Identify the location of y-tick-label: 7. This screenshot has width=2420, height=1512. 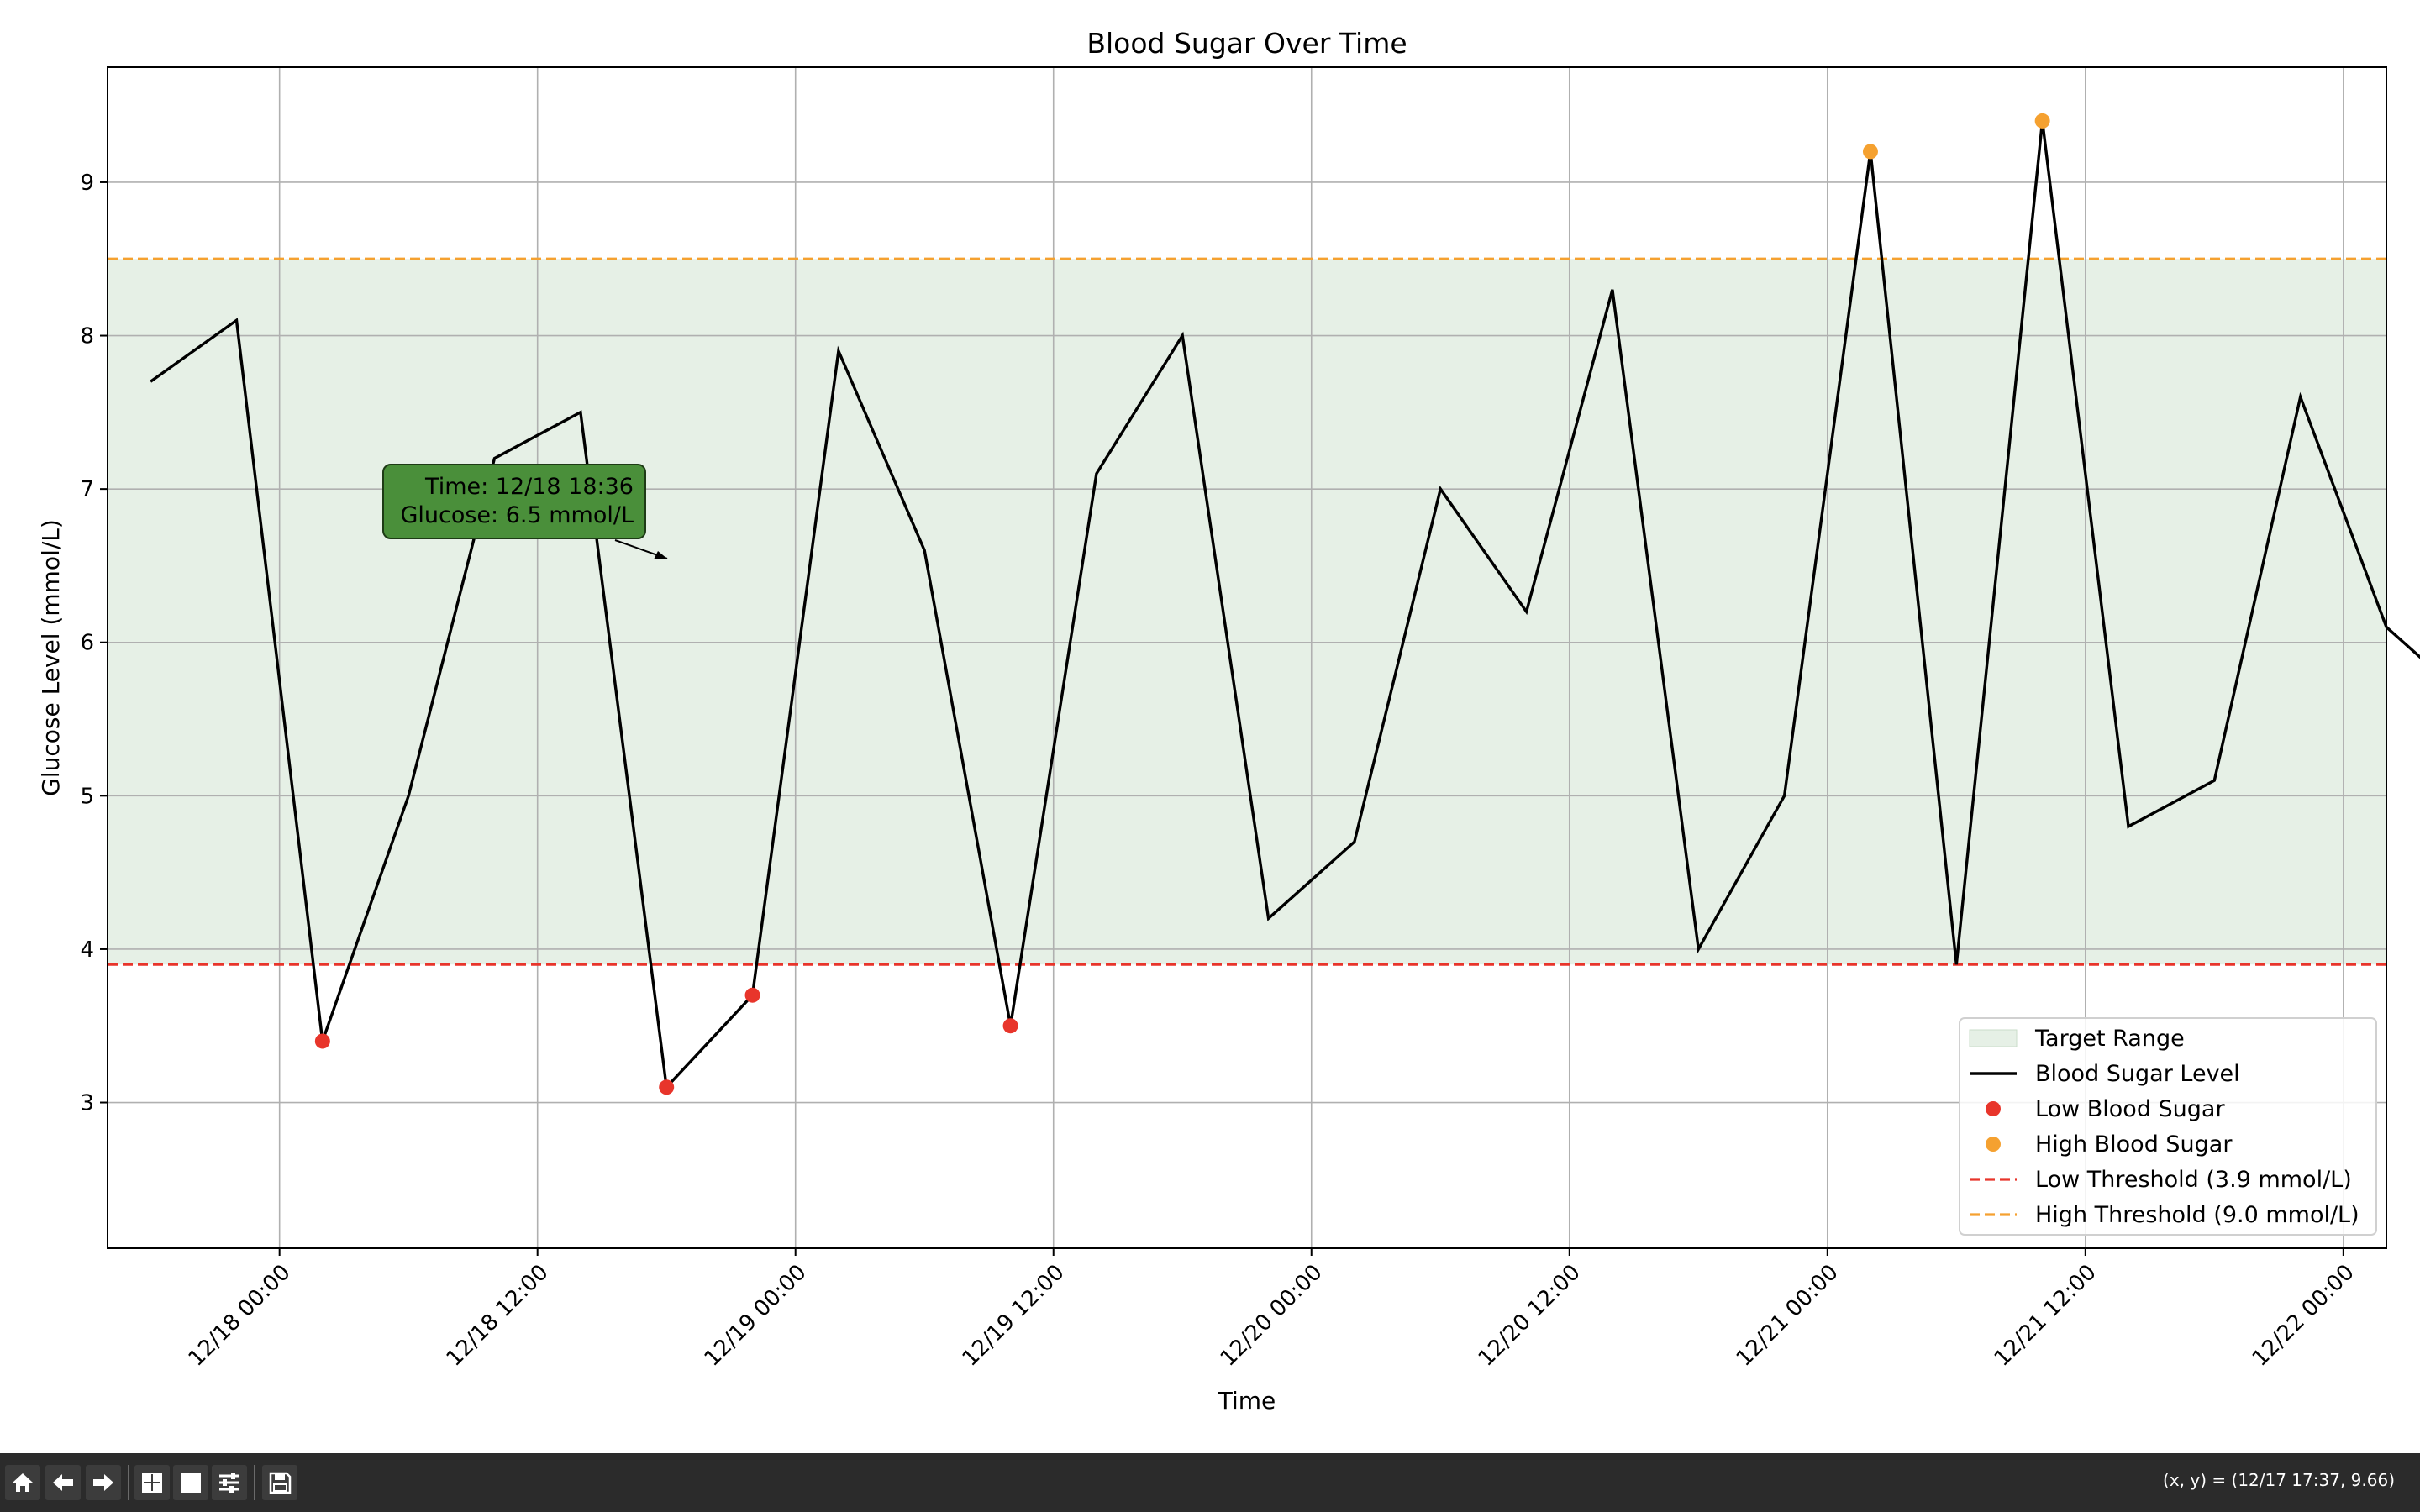
(87, 489).